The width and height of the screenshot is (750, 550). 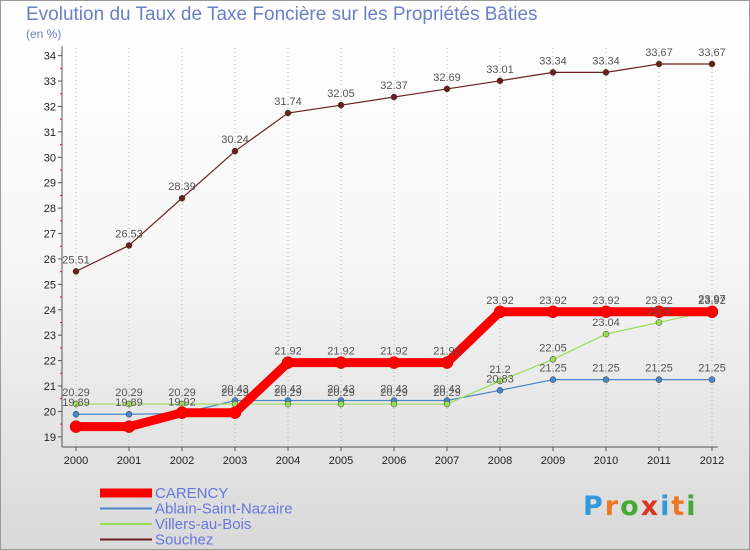 What do you see at coordinates (50, 285) in the screenshot?
I see `y-tick-label: 25` at bounding box center [50, 285].